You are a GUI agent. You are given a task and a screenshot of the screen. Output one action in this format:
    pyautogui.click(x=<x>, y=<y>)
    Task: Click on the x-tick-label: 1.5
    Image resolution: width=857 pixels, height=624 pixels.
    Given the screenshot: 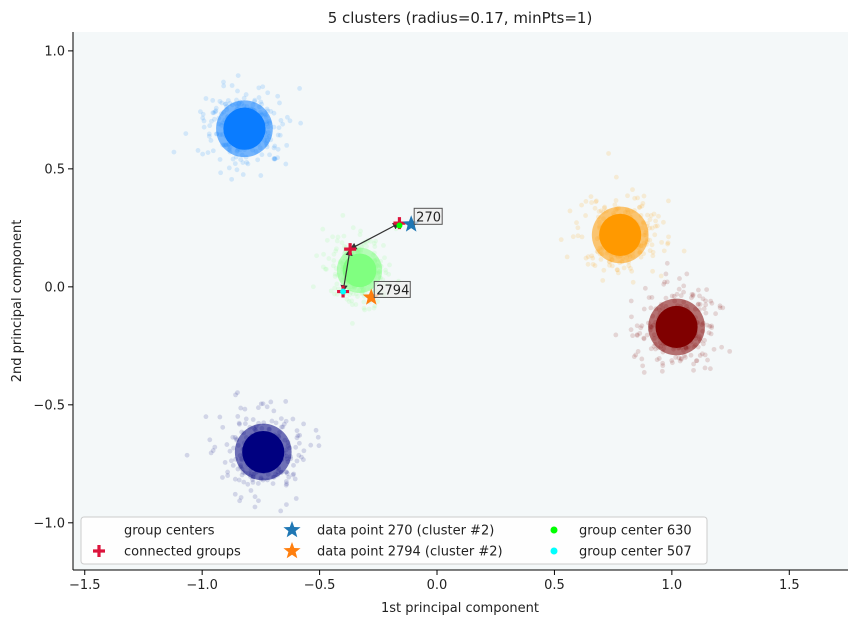 What is the action you would take?
    pyautogui.click(x=789, y=585)
    